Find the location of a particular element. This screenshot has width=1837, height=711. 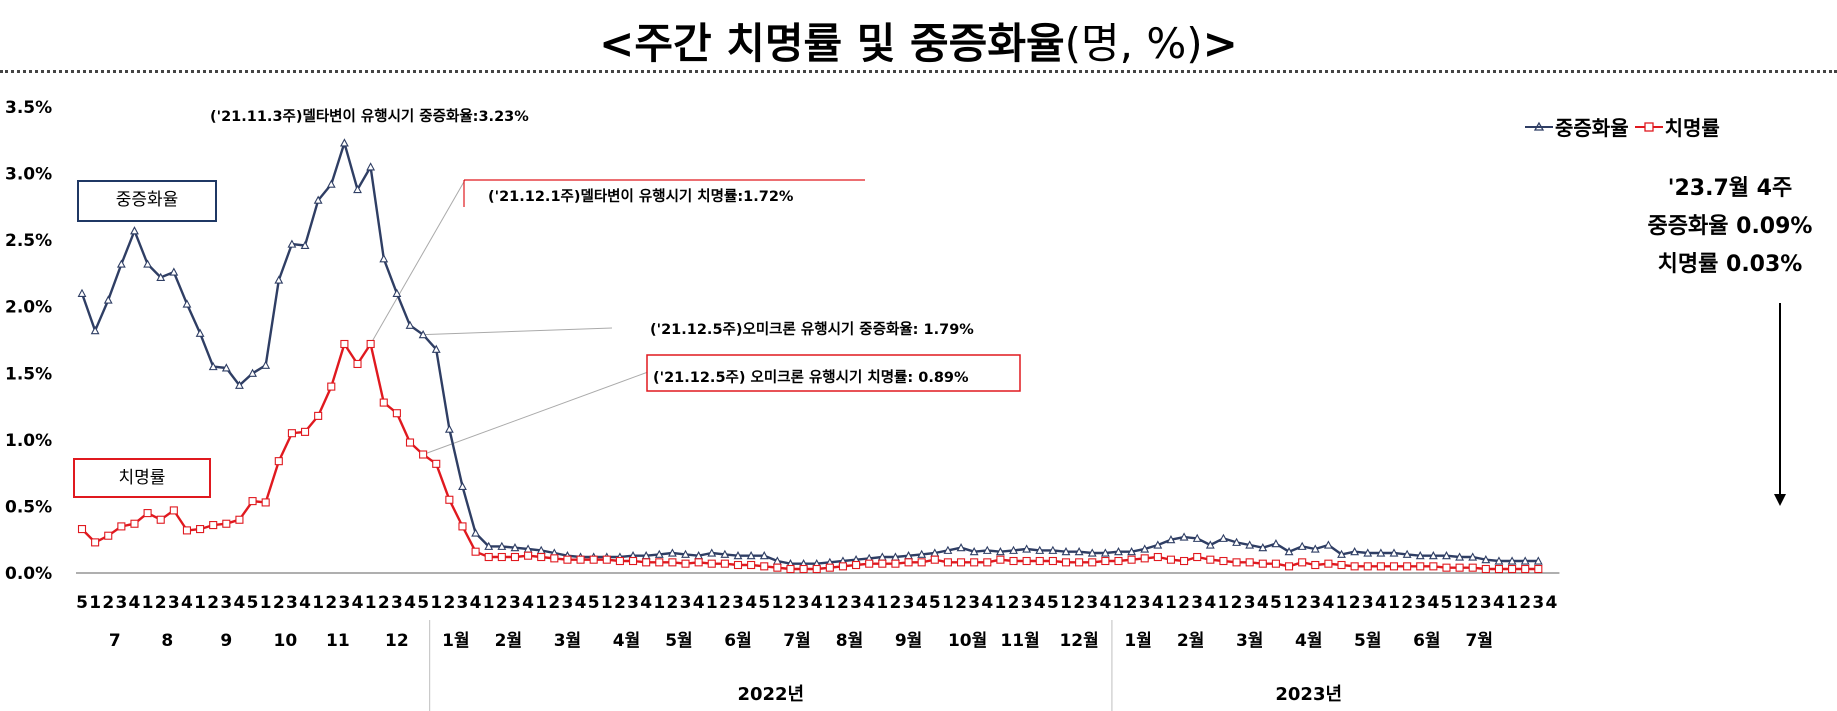

x-month-label: 3월 is located at coordinates (1249, 641).